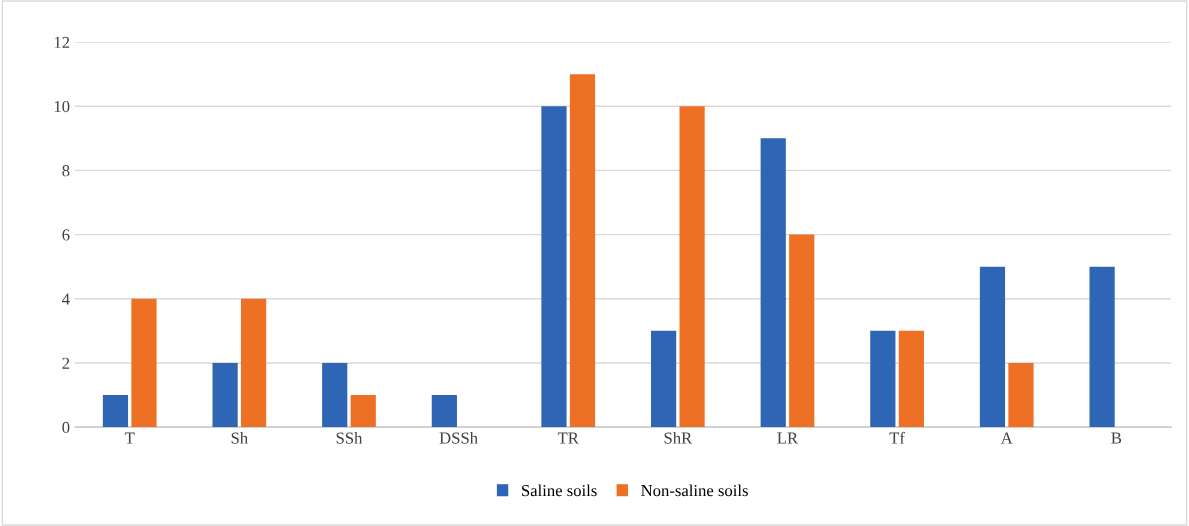 Image resolution: width=1189 pixels, height=526 pixels. What do you see at coordinates (66, 235) in the screenshot?
I see `y-tick-label: 6` at bounding box center [66, 235].